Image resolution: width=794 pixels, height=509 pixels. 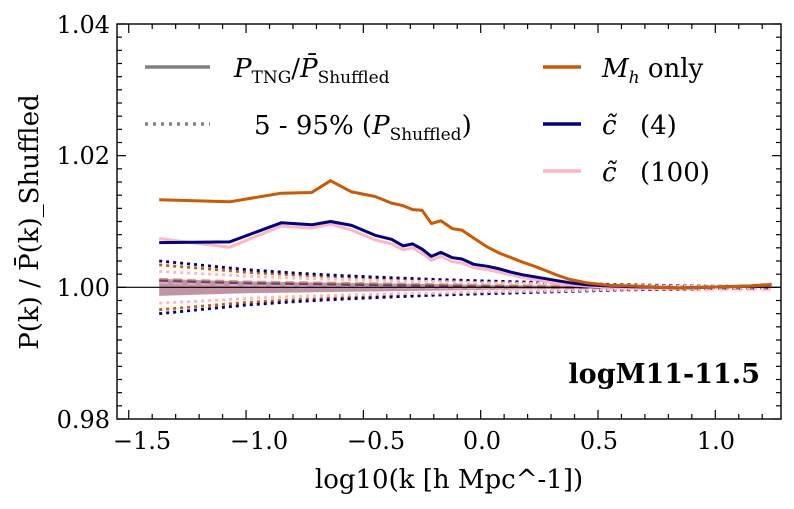 I want to click on x-tick-label: 1.0, so click(x=716, y=441).